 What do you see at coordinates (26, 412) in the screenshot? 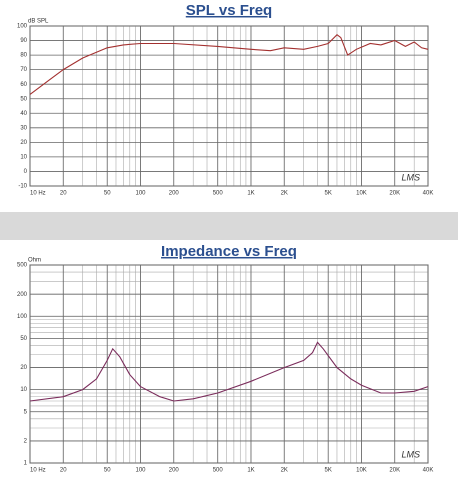
I see `y-tick-label: 5` at bounding box center [26, 412].